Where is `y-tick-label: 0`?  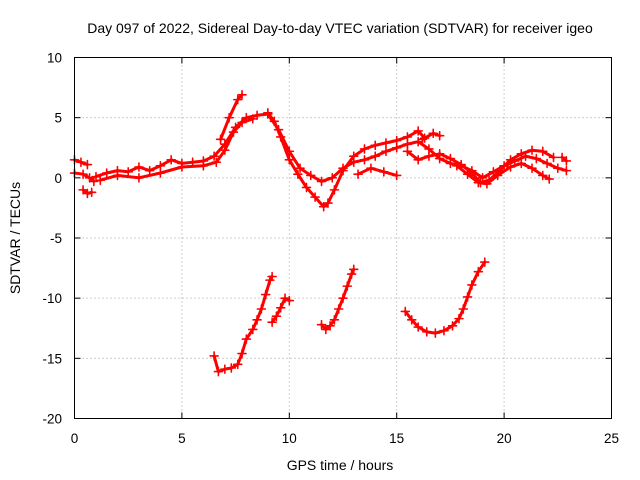 y-tick-label: 0 is located at coordinates (58, 178).